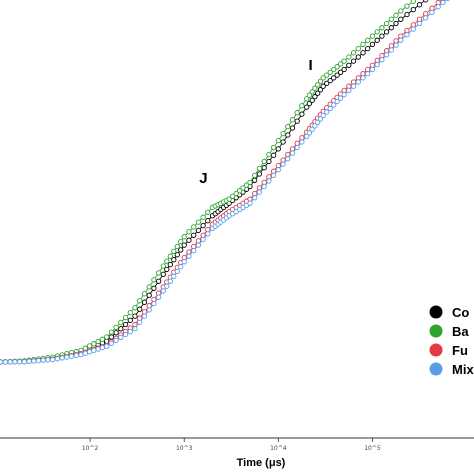  I want to click on legend-marker-fu, so click(436, 350).